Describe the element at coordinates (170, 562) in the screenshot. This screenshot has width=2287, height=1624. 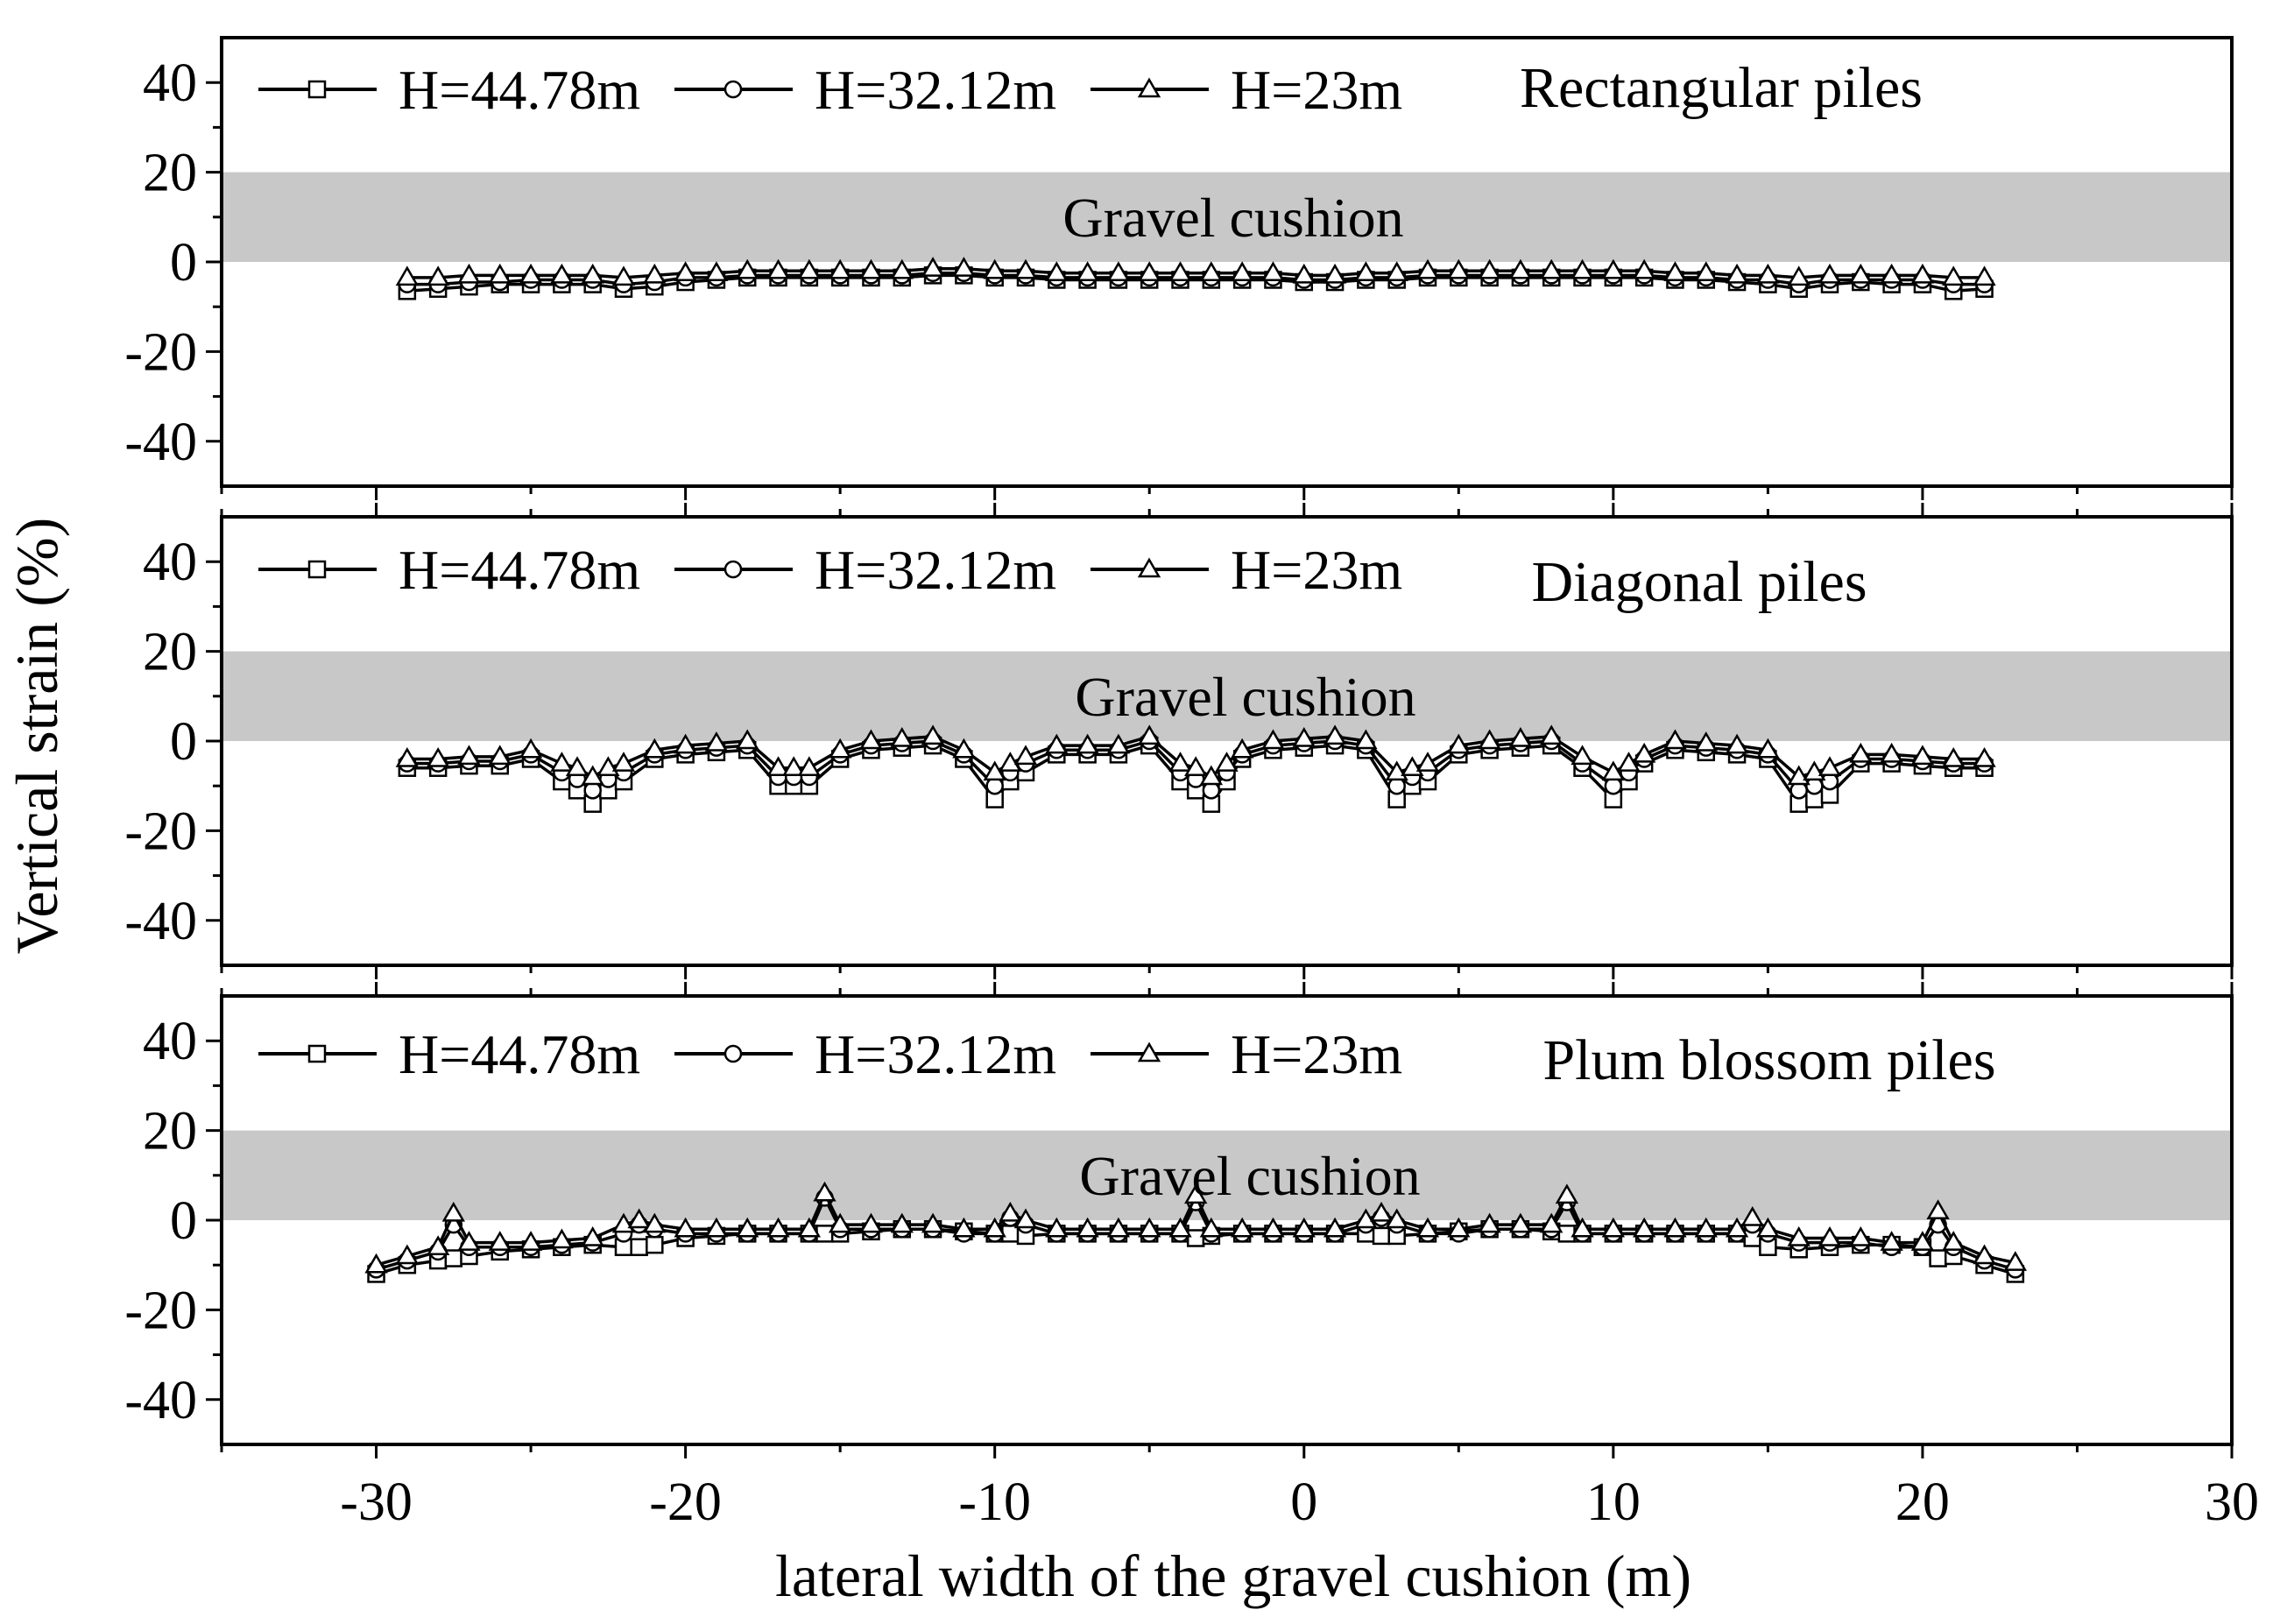
I see `y-tick-label: 40` at that location.